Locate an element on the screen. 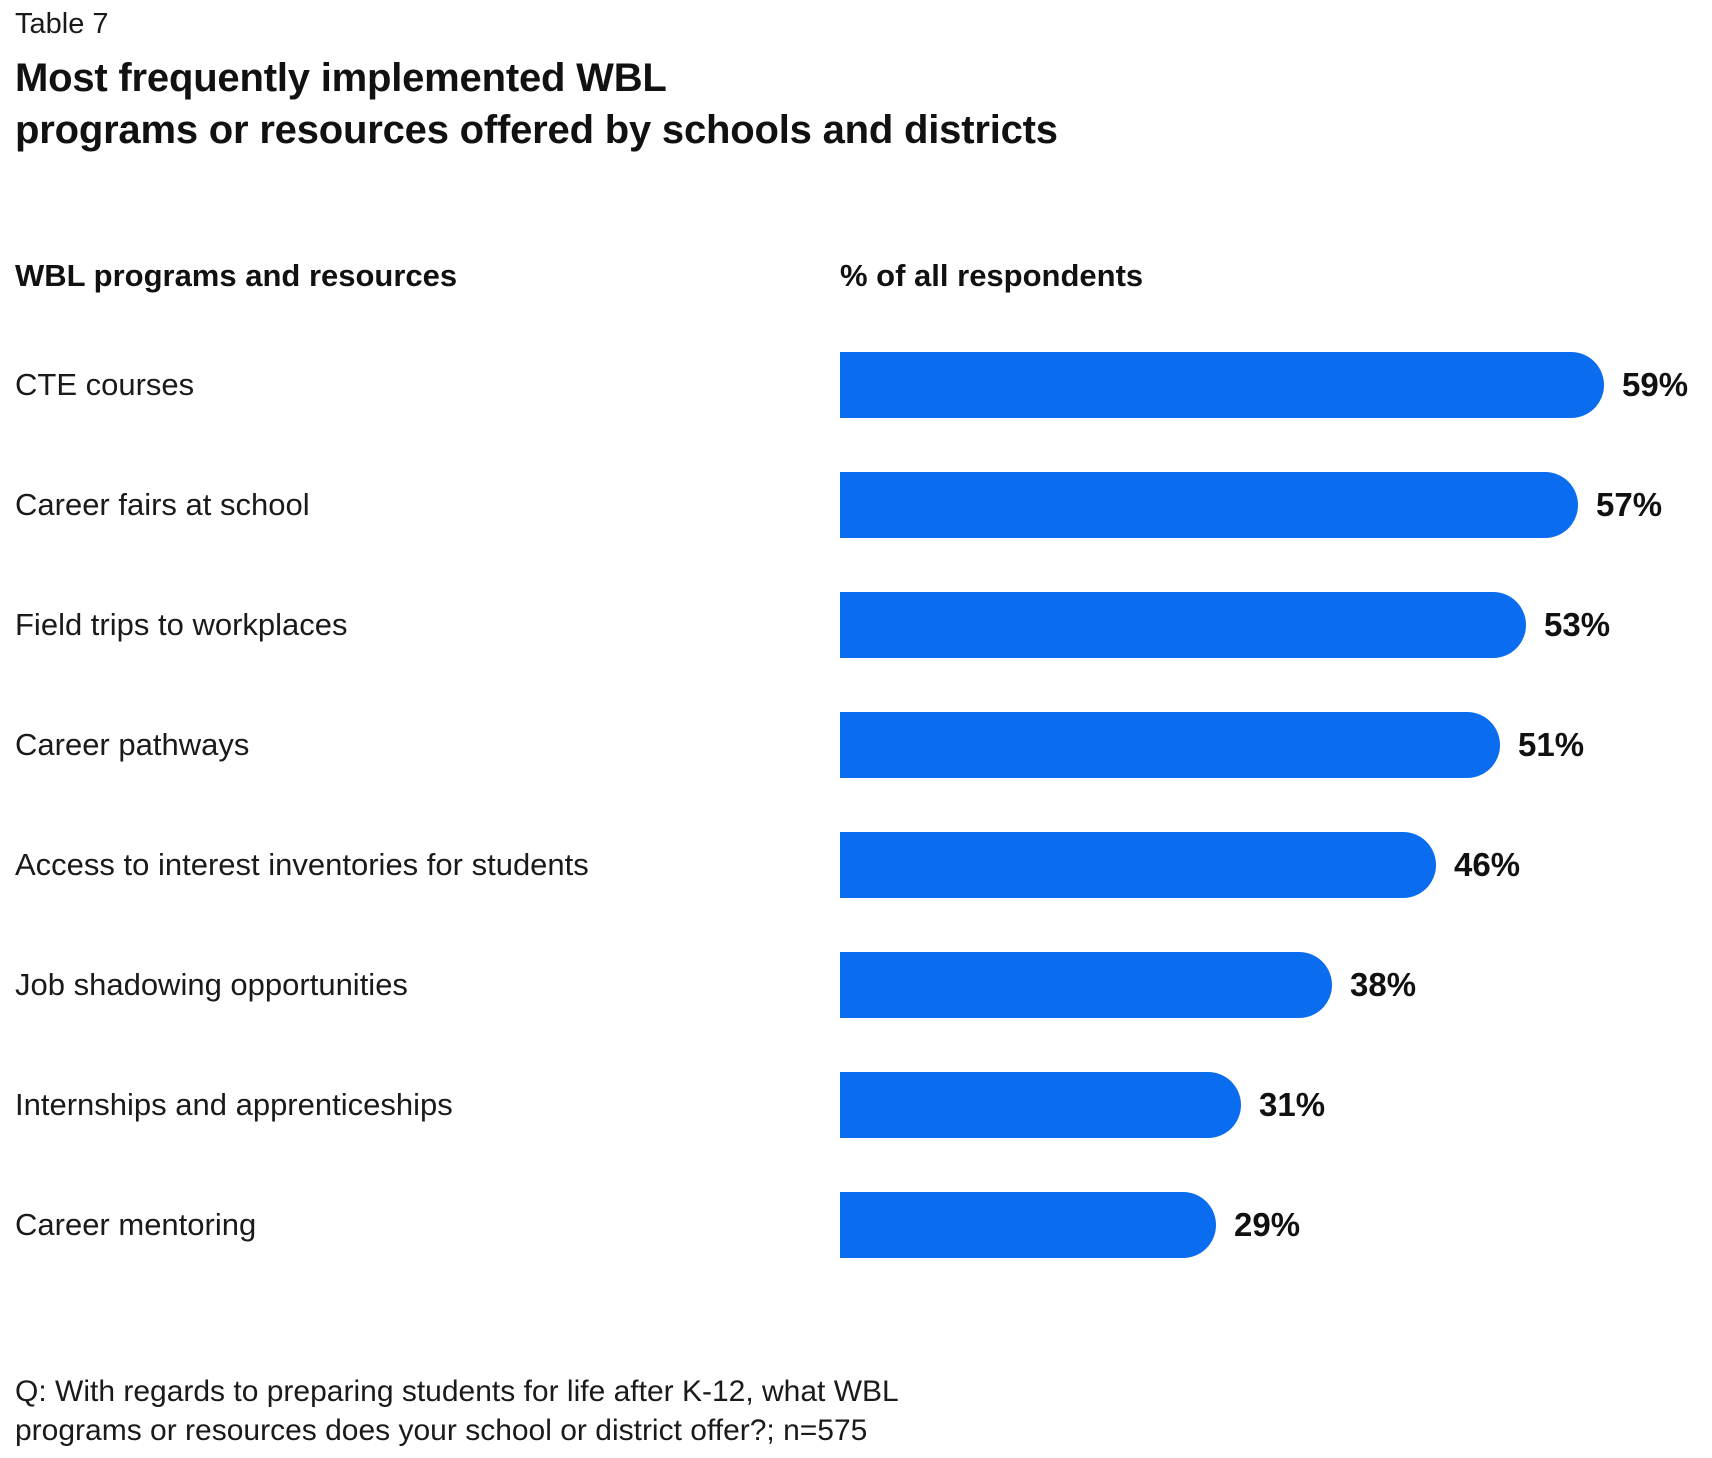  category-label: Internships and apprenticeships is located at coordinates (234, 1104).